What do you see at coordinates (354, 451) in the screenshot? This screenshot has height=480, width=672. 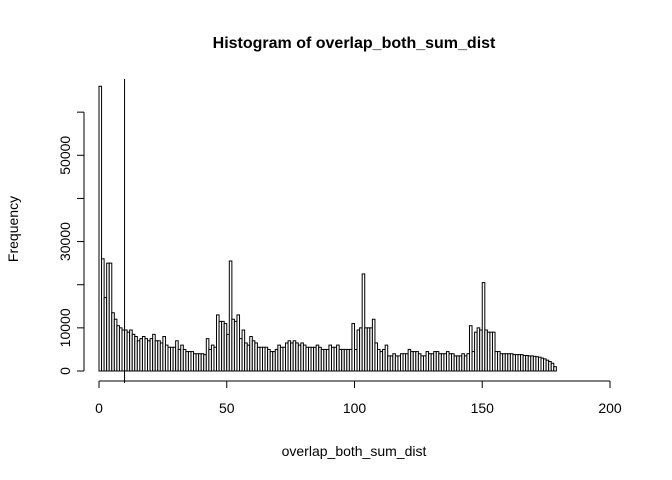 I see `x-axis-label: overlap_both_sum_dist` at bounding box center [354, 451].